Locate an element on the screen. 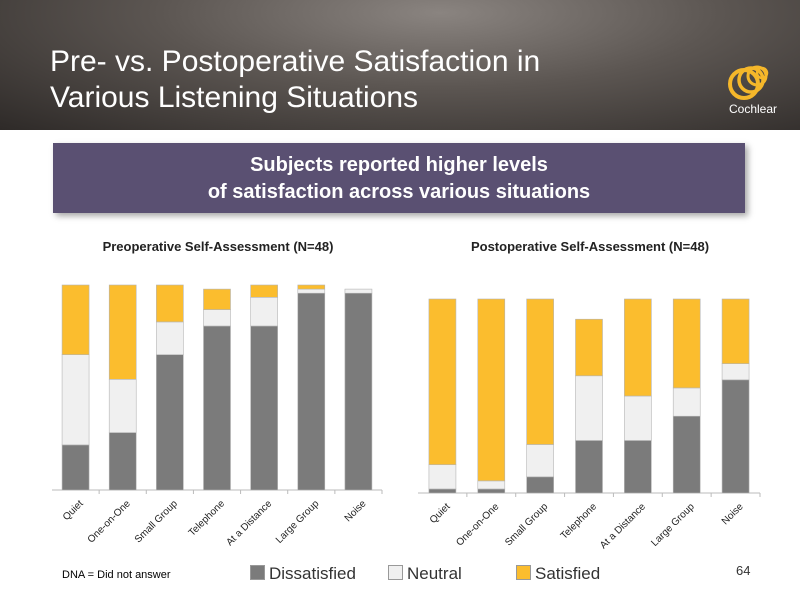  legend-label-neutral: Neutral is located at coordinates (434, 573).